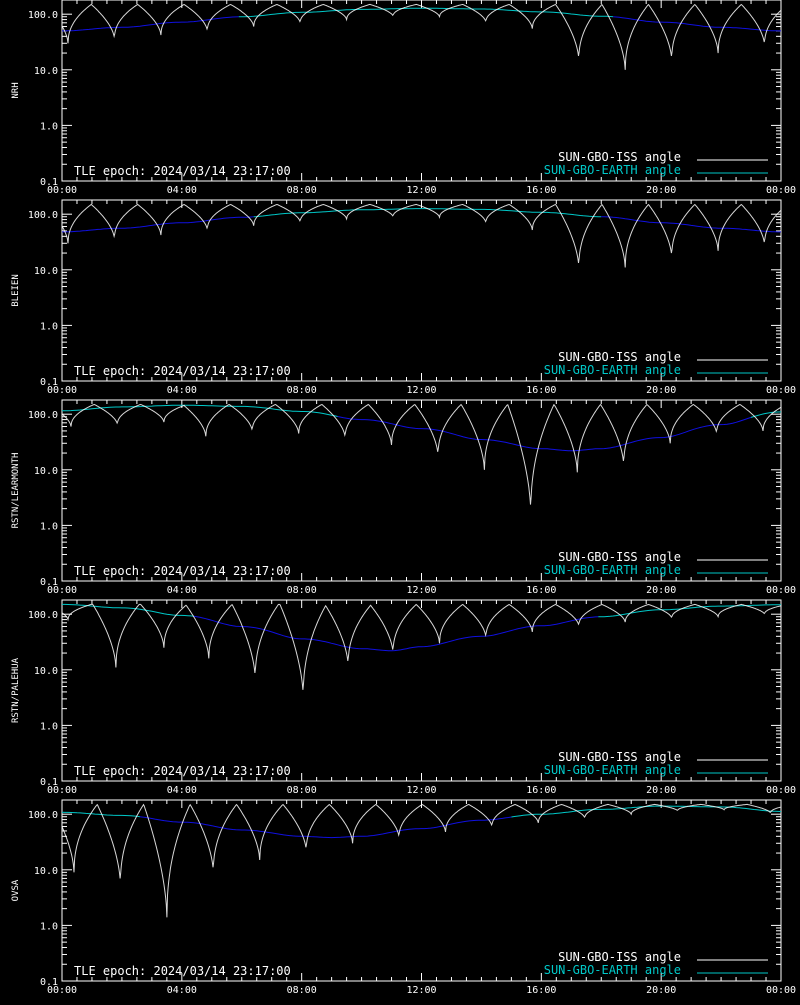  I want to click on y-axis-label: OVSA, so click(16, 890).